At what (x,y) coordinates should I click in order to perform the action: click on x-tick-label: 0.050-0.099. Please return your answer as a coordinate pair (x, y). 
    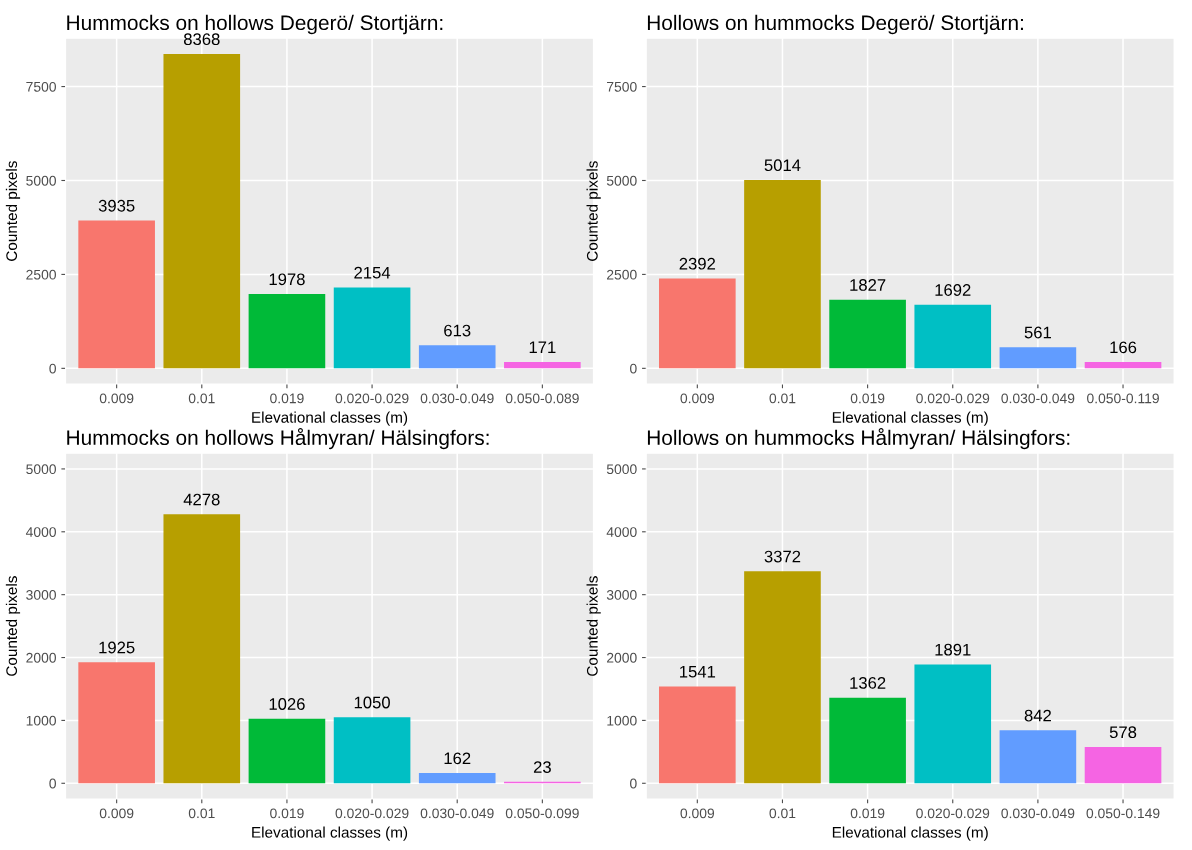
    Looking at the image, I should click on (542, 813).